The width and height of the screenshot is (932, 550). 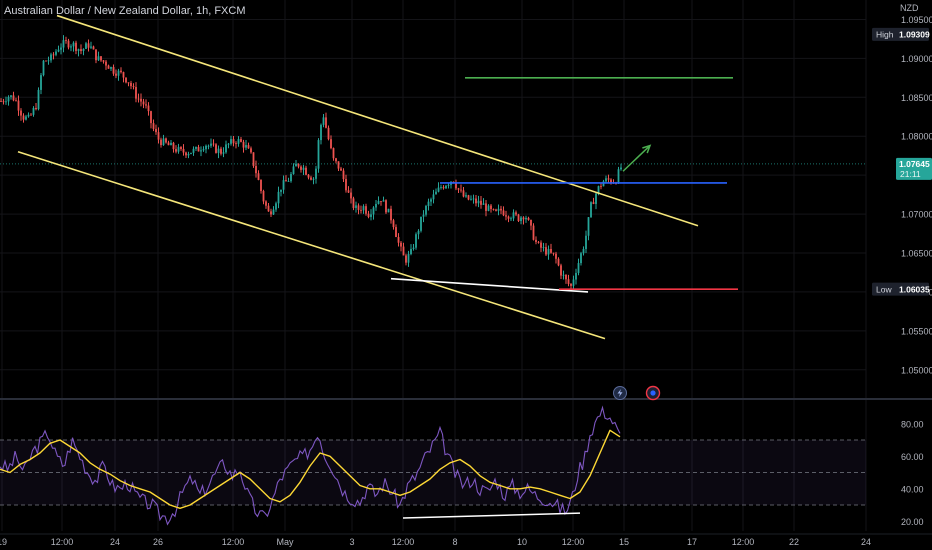 What do you see at coordinates (900, 34) in the screenshot?
I see `high-badge` at bounding box center [900, 34].